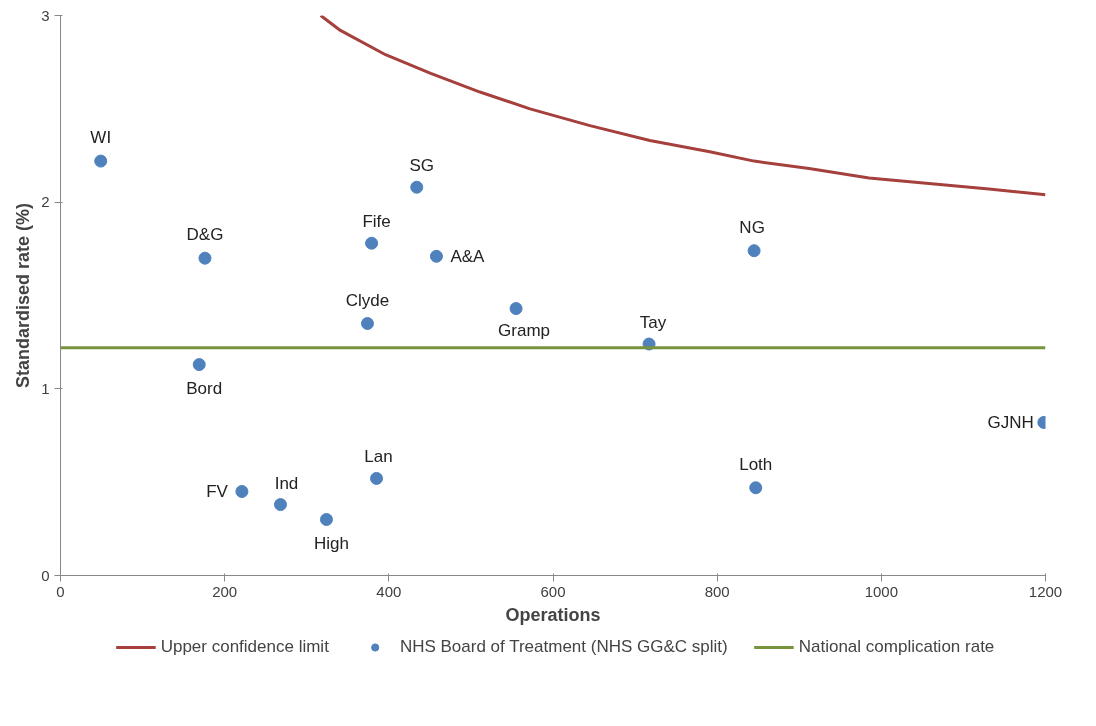 The height and width of the screenshot is (726, 1096). Describe the element at coordinates (717, 591) in the screenshot. I see `x-tick-label: 800` at that location.